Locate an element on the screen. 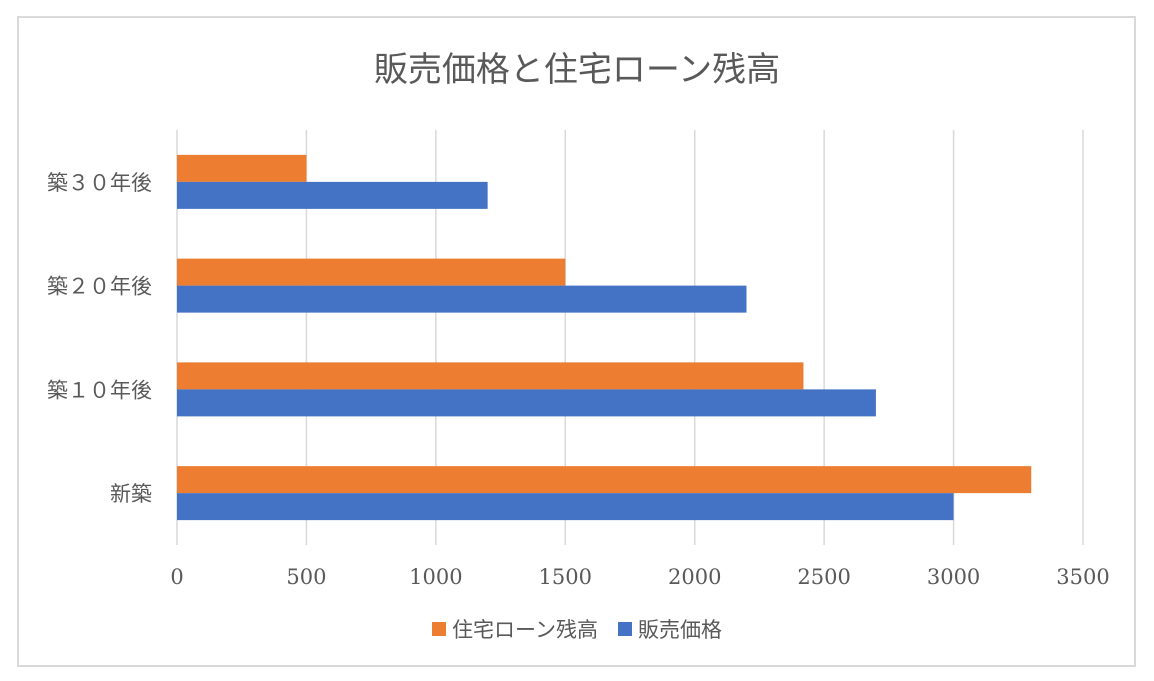  x-tick-label: 2500 is located at coordinates (823, 577).